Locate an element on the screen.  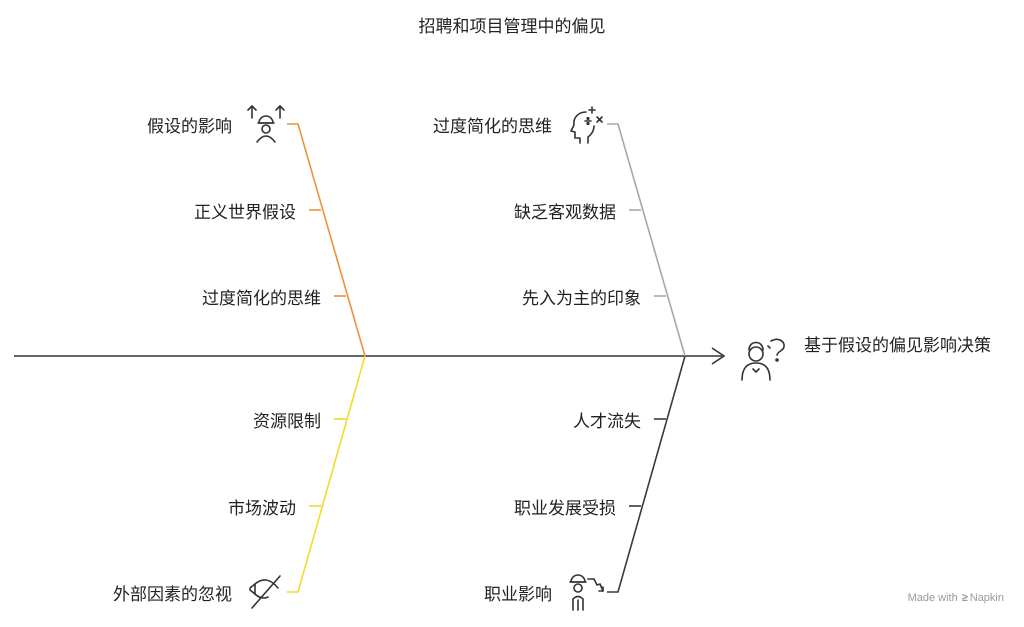
thinking-person-icon is located at coordinates (763, 359).